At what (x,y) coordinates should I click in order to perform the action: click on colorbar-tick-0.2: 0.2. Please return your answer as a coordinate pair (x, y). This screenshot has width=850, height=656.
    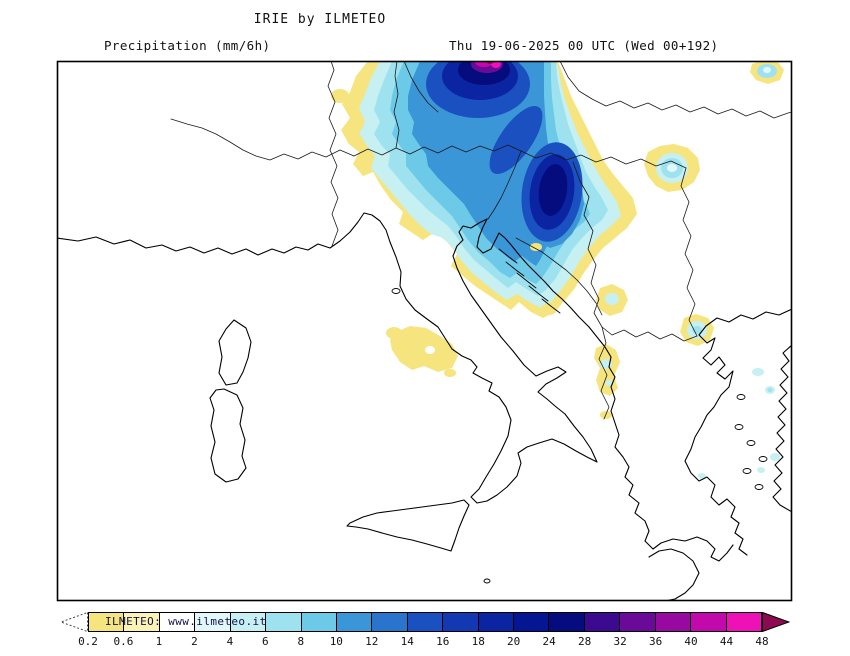
    Looking at the image, I should click on (88, 641).